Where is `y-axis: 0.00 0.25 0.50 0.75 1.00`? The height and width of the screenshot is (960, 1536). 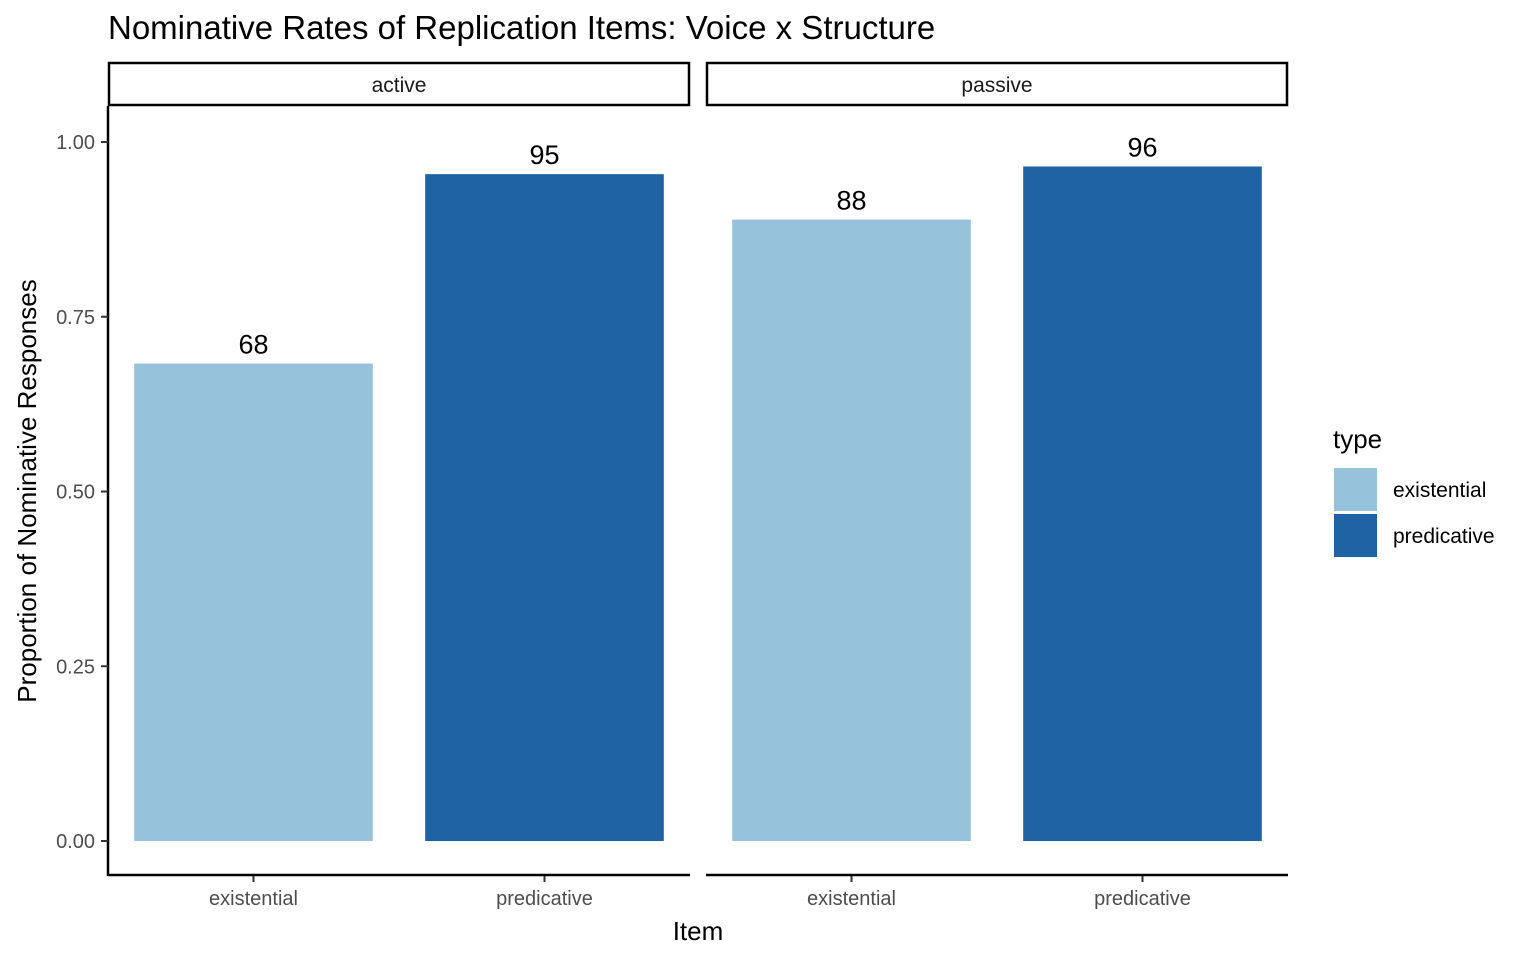 y-axis: 0.00 0.25 0.50 0.75 1.00 is located at coordinates (83, 491).